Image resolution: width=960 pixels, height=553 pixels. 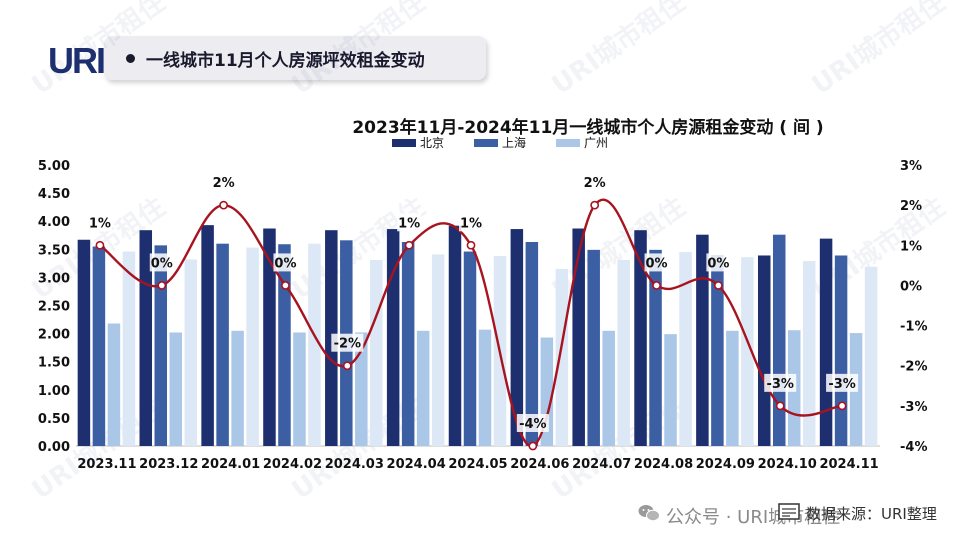 I want to click on x-tick-label: 2024.04, so click(x=416, y=464).